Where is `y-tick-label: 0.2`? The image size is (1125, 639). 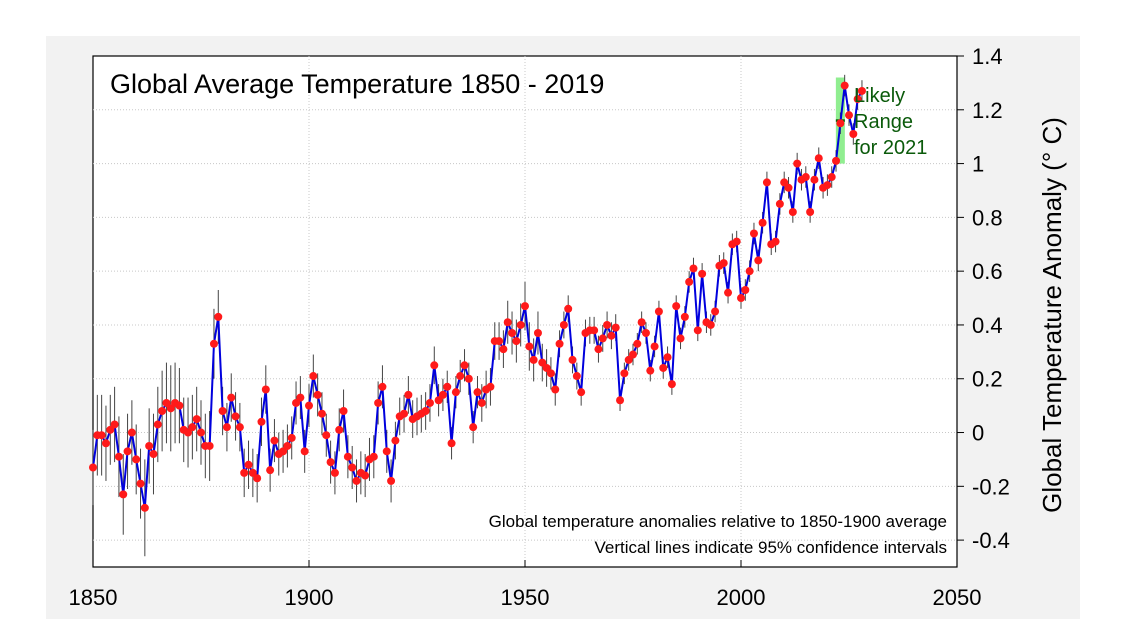 y-tick-label: 0.2 is located at coordinates (987, 379).